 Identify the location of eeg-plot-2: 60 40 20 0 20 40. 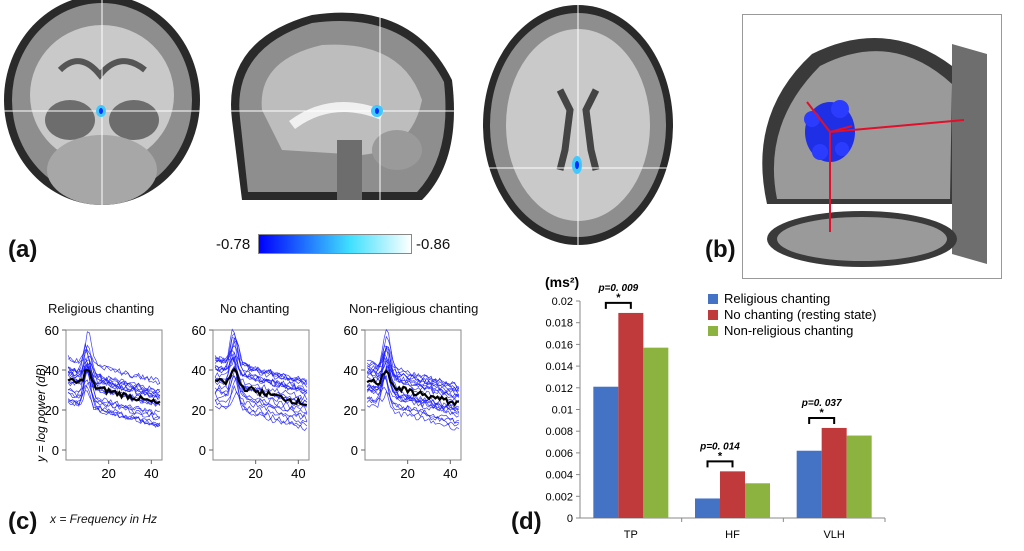
(251, 402).